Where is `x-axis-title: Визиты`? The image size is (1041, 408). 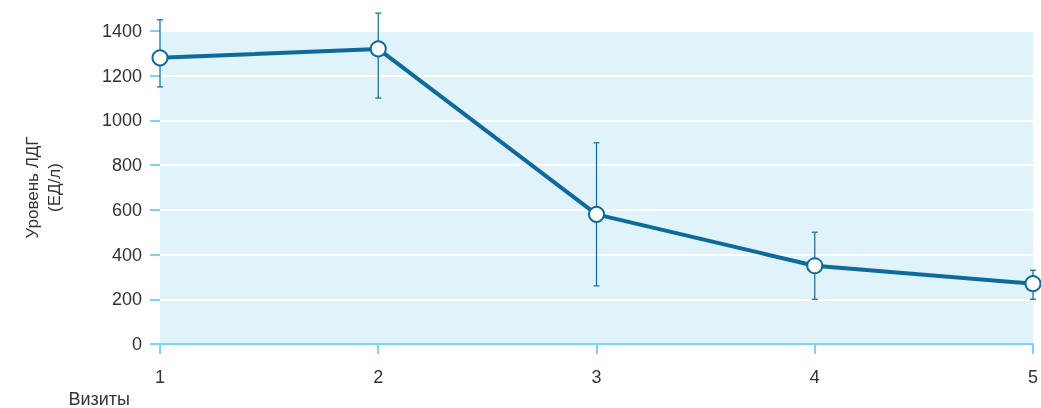
x-axis-title: Визиты is located at coordinates (99, 398).